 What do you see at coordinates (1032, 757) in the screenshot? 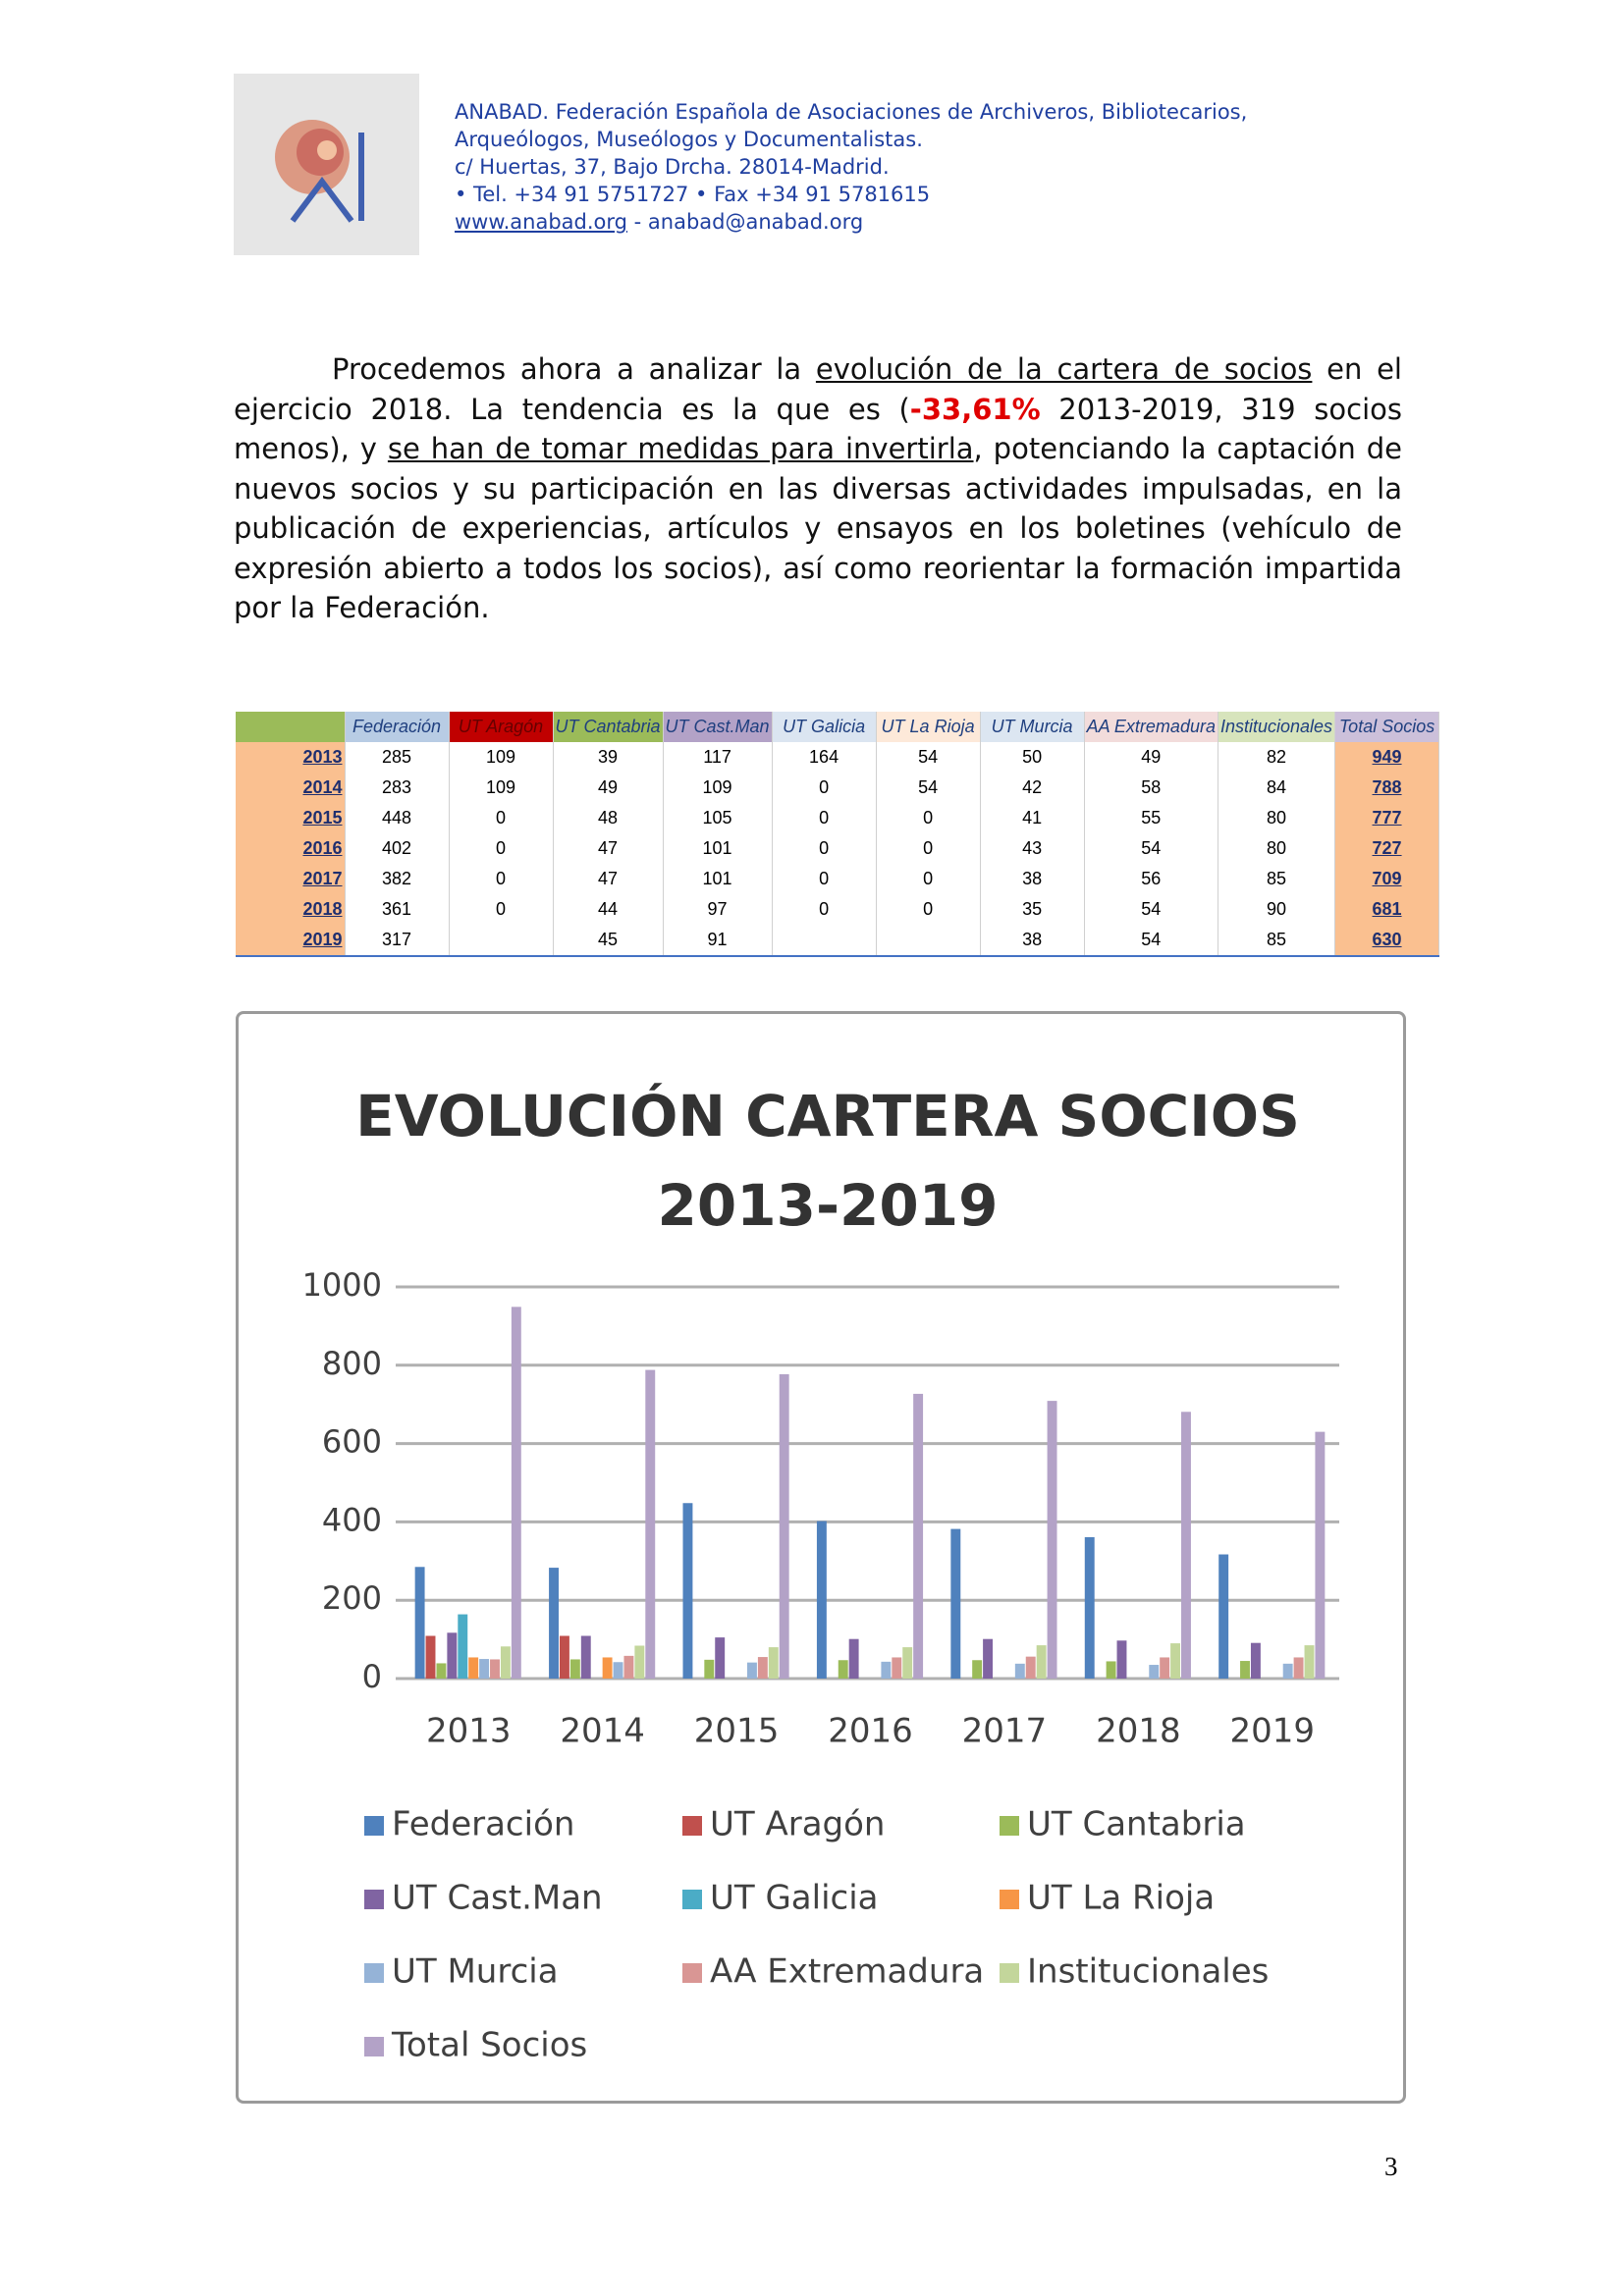
I see `cell: 50` at bounding box center [1032, 757].